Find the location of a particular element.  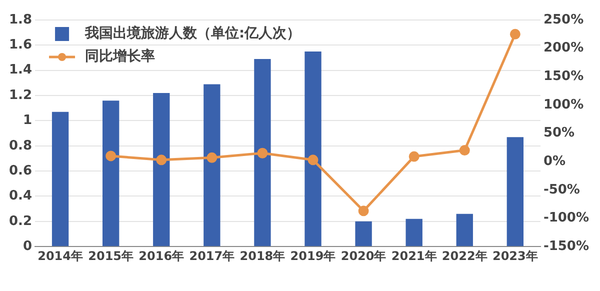

y-tick-label: 0.4 is located at coordinates (20, 196).